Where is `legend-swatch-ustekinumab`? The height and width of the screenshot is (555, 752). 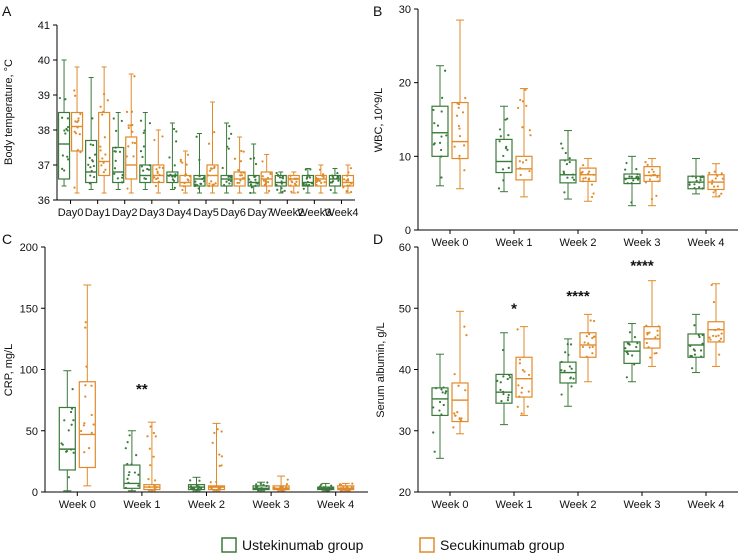 legend-swatch-ustekinumab is located at coordinates (229, 545).